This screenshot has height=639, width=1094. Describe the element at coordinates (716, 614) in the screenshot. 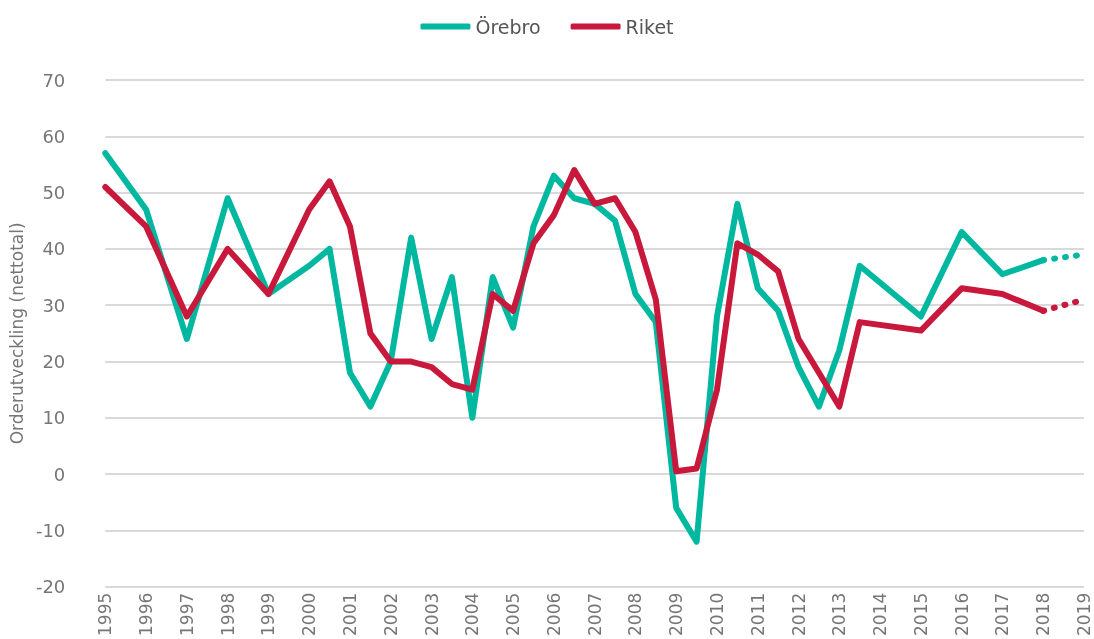

I see `x-tick-label: 2010` at that location.